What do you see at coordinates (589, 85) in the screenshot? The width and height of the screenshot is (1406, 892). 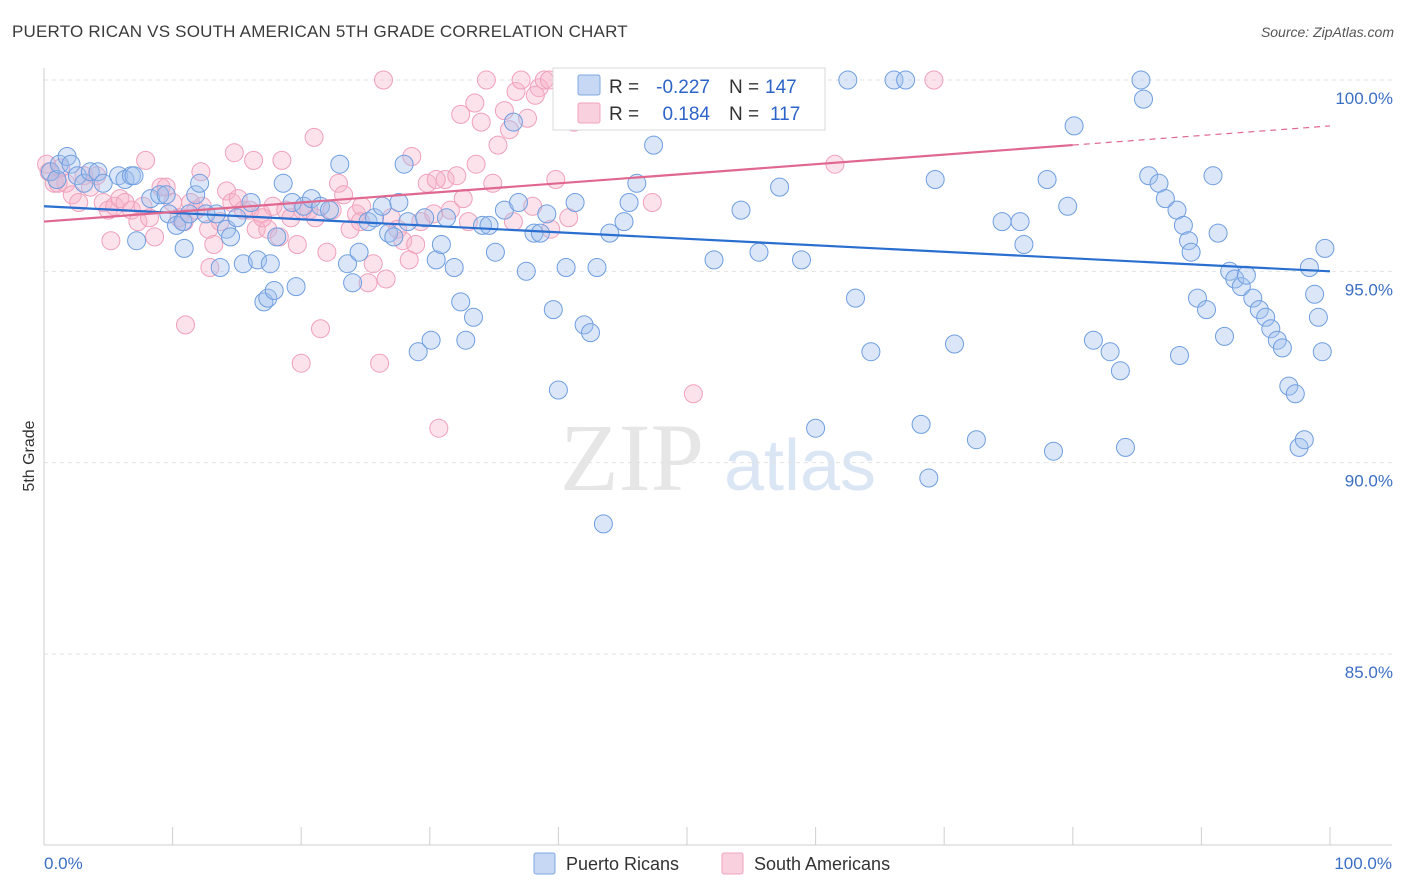 I see `legend-swatch-puerto-ricans` at bounding box center [589, 85].